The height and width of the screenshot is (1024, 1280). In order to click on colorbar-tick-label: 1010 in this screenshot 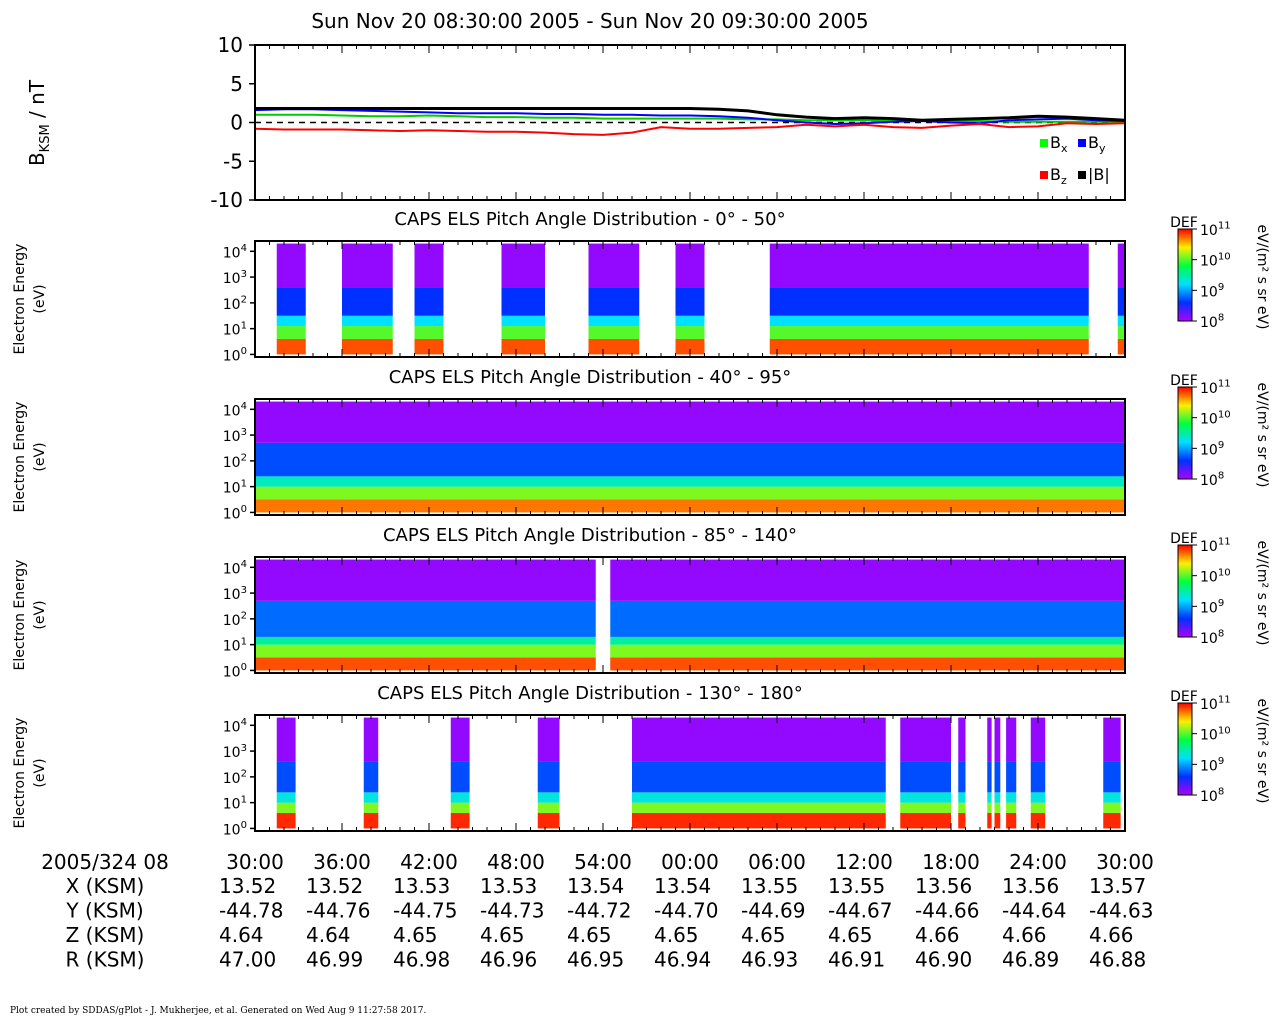, I will do `click(1215, 418)`.